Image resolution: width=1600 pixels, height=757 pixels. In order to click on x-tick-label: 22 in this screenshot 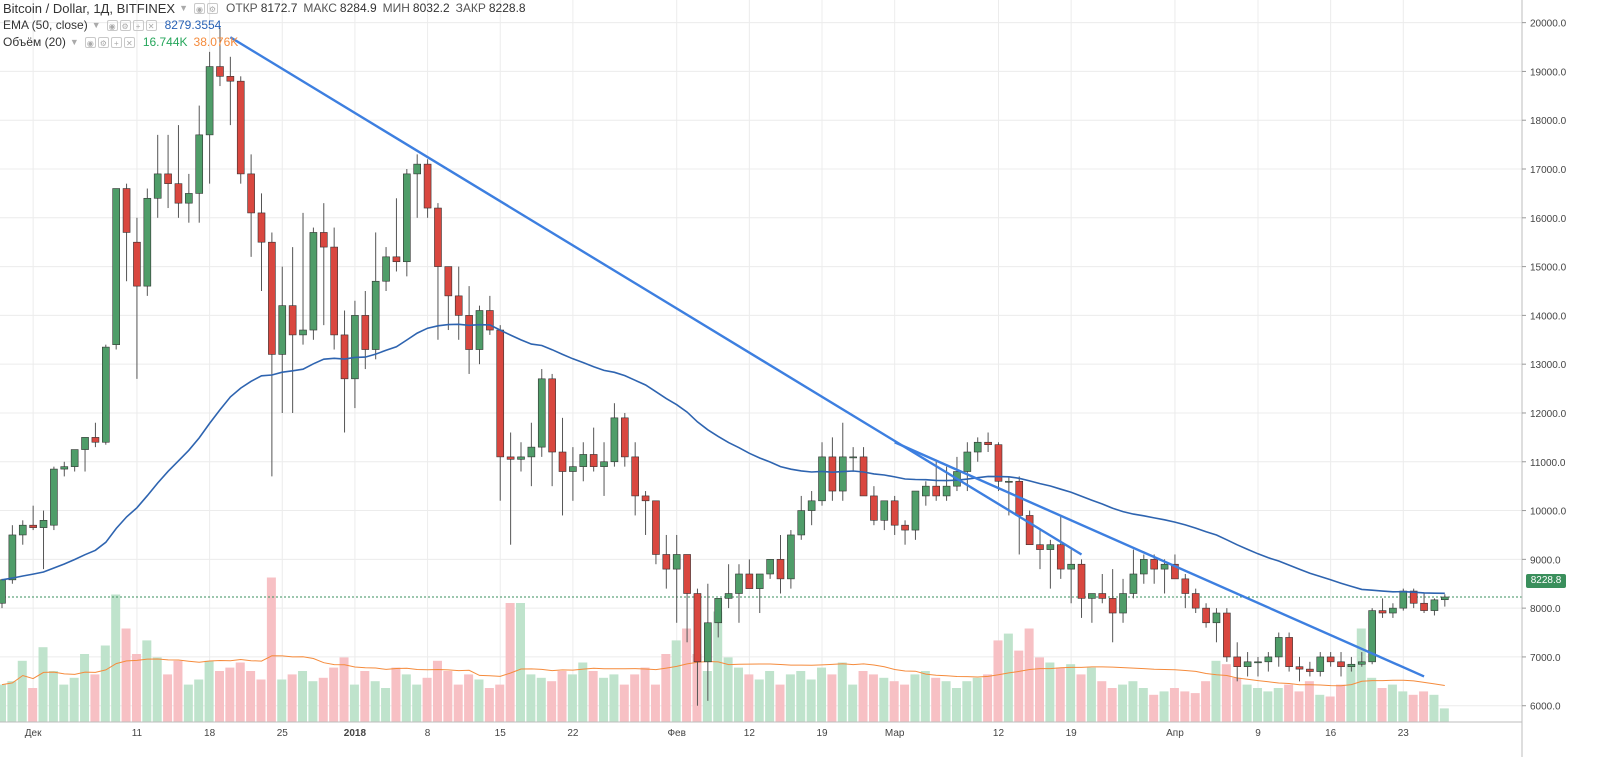, I will do `click(573, 733)`.